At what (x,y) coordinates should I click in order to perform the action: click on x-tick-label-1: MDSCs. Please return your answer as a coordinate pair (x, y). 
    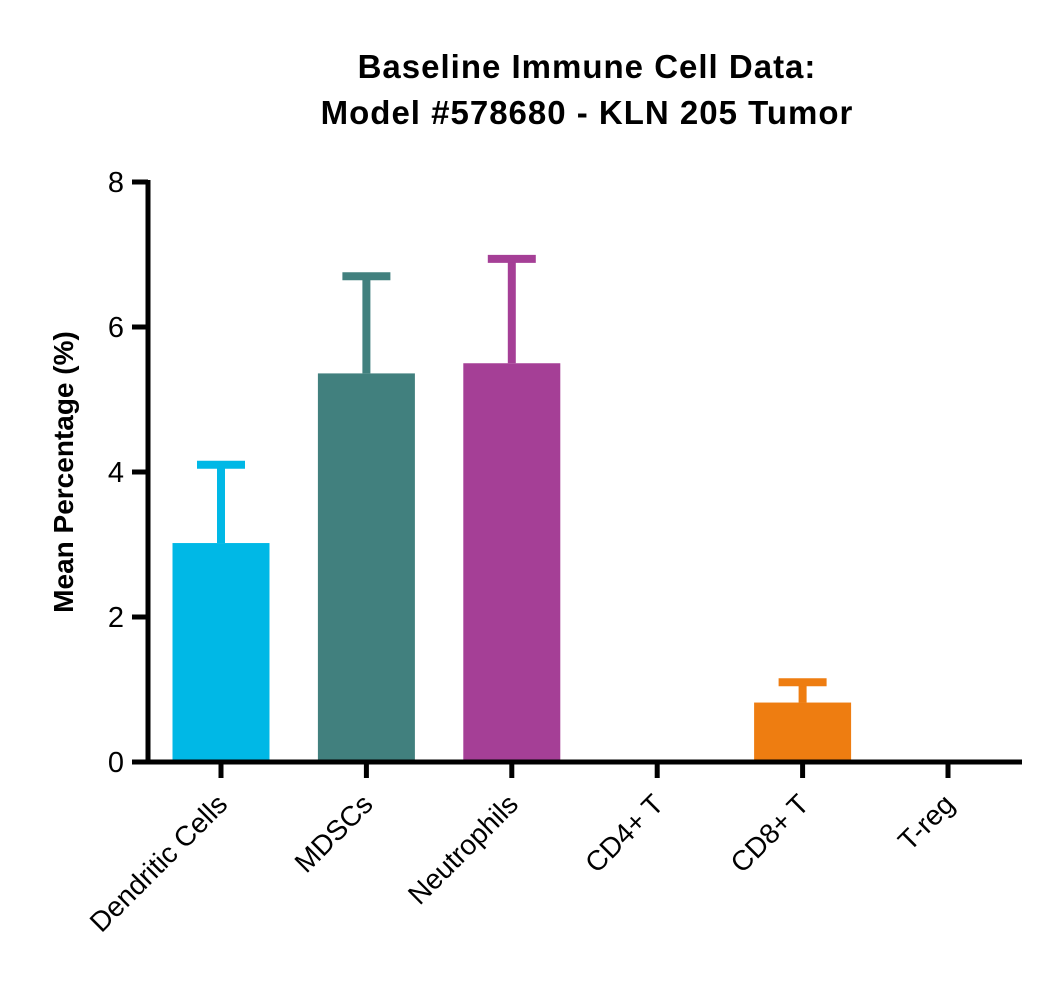
    Looking at the image, I should click on (334, 833).